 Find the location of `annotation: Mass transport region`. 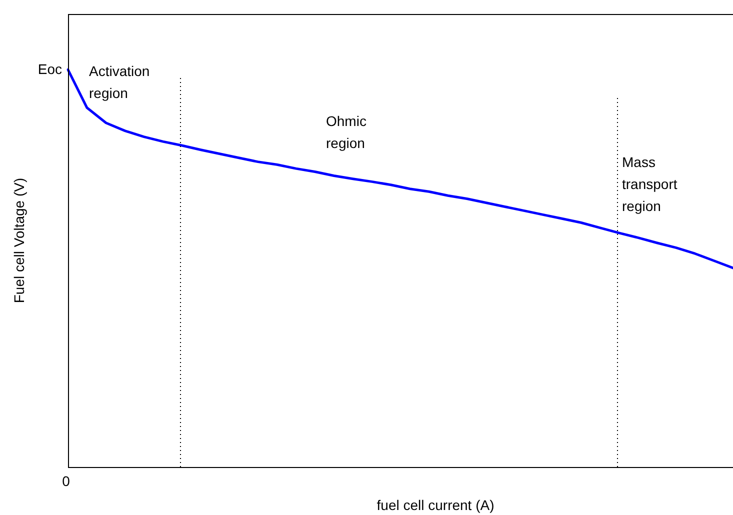

annotation: Mass transport region is located at coordinates (650, 184).